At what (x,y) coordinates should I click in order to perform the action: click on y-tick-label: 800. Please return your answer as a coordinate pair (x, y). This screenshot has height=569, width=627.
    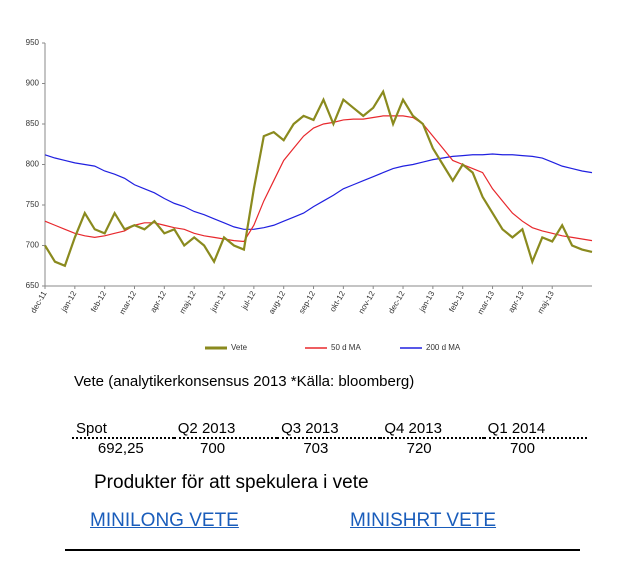
    Looking at the image, I should click on (33, 164).